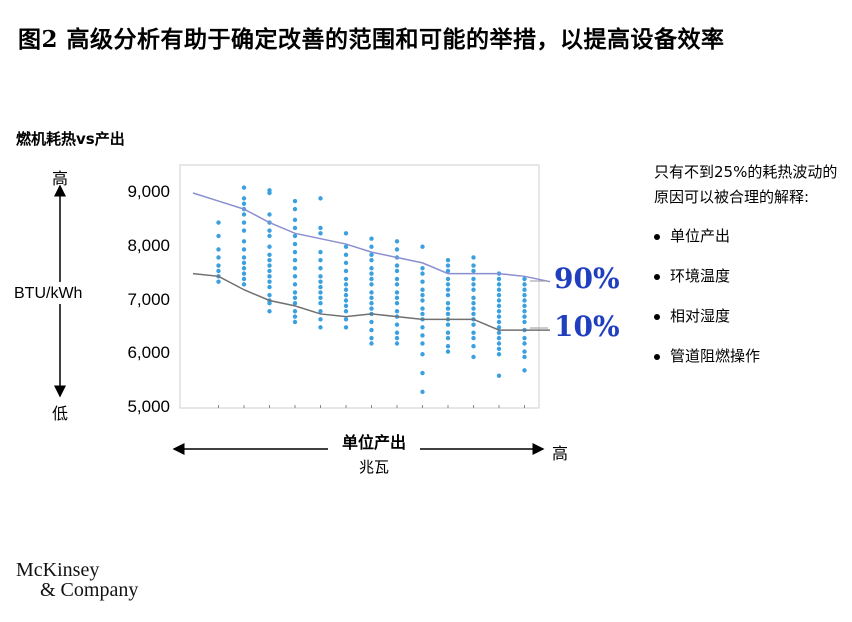 The width and height of the screenshot is (852, 622). Describe the element at coordinates (373, 467) in the screenshot. I see `x-axis-unit: 兆瓦` at that location.